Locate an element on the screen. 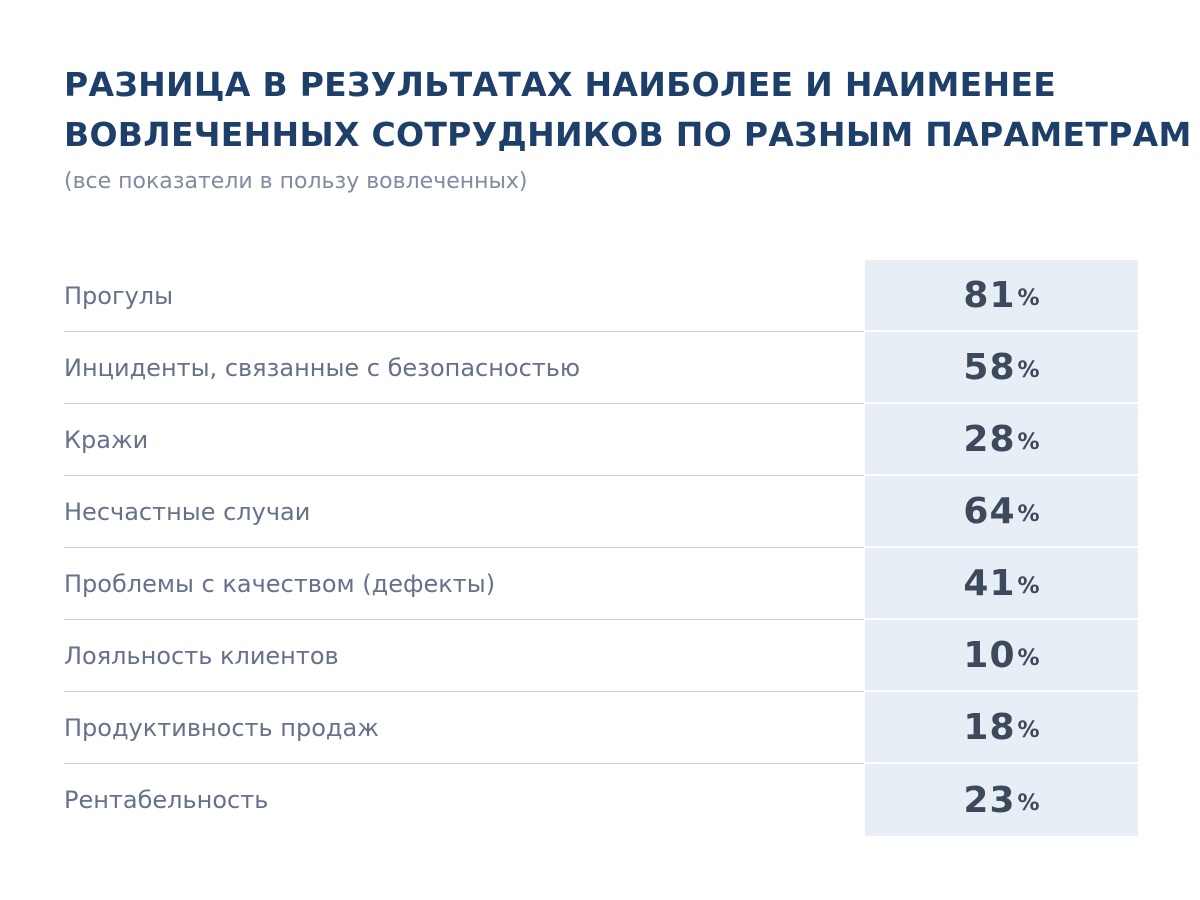  row-value-cell: 58% is located at coordinates (1001, 368).